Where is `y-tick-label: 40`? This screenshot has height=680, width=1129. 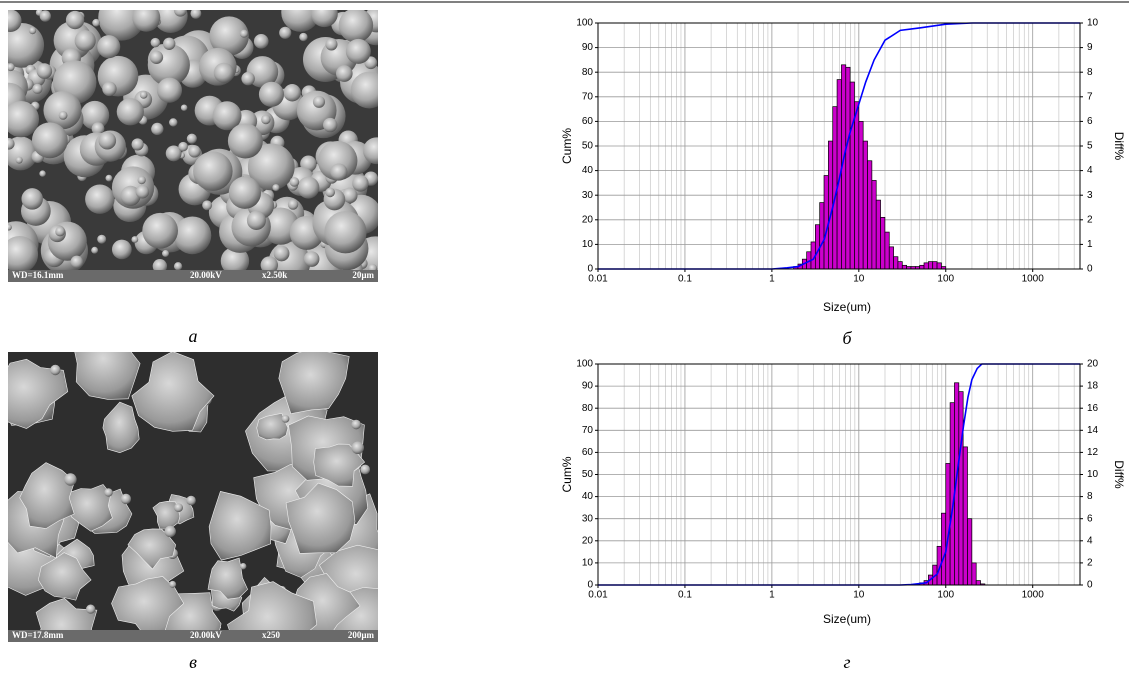 y-tick-label: 40 is located at coordinates (588, 170).